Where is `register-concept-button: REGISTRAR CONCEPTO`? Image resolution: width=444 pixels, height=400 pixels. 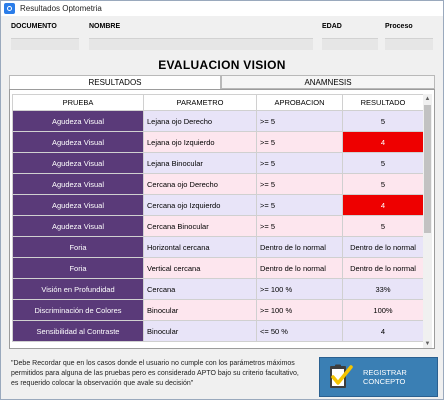
register-concept-button: REGISTRAR CONCEPTO is located at coordinates (378, 377).